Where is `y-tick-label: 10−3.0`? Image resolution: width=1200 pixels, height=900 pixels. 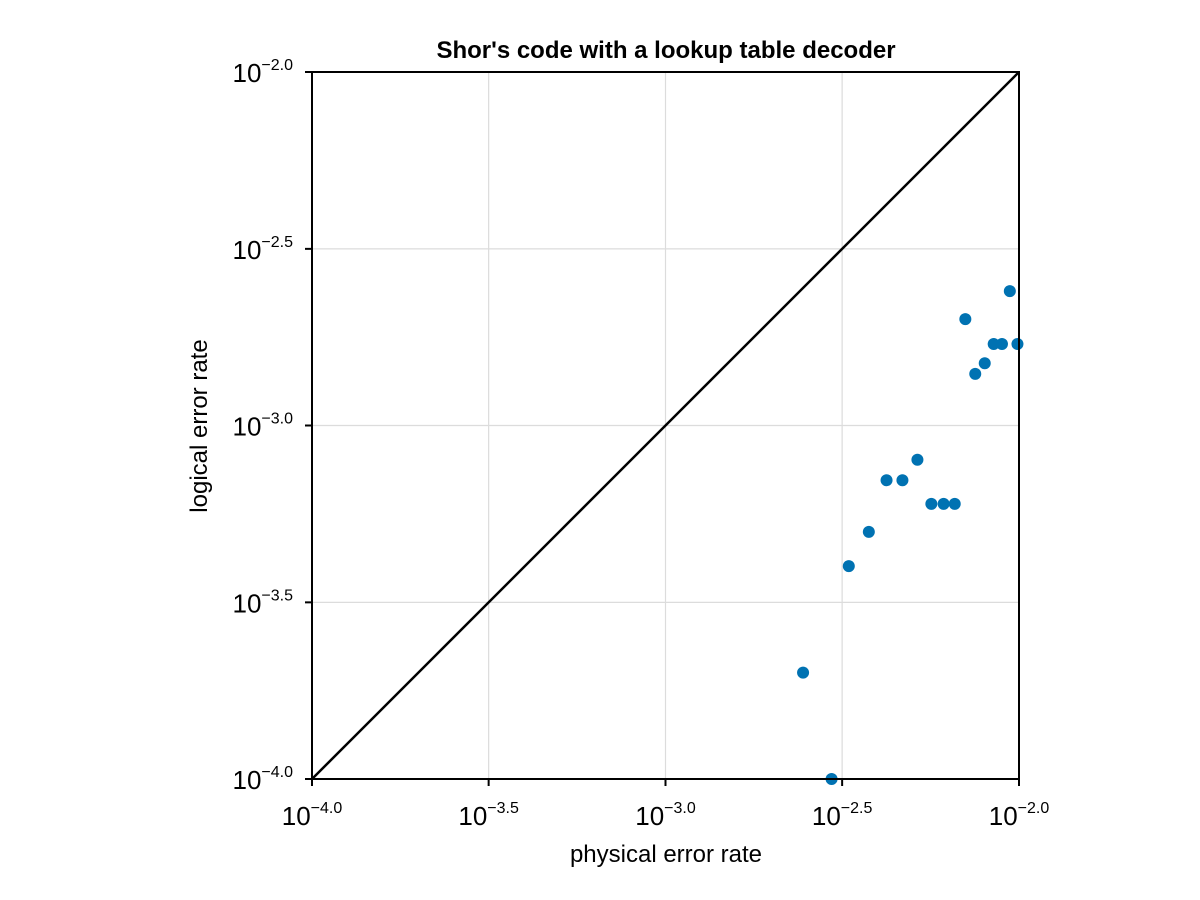
y-tick-label: 10−3.0 is located at coordinates (262, 426).